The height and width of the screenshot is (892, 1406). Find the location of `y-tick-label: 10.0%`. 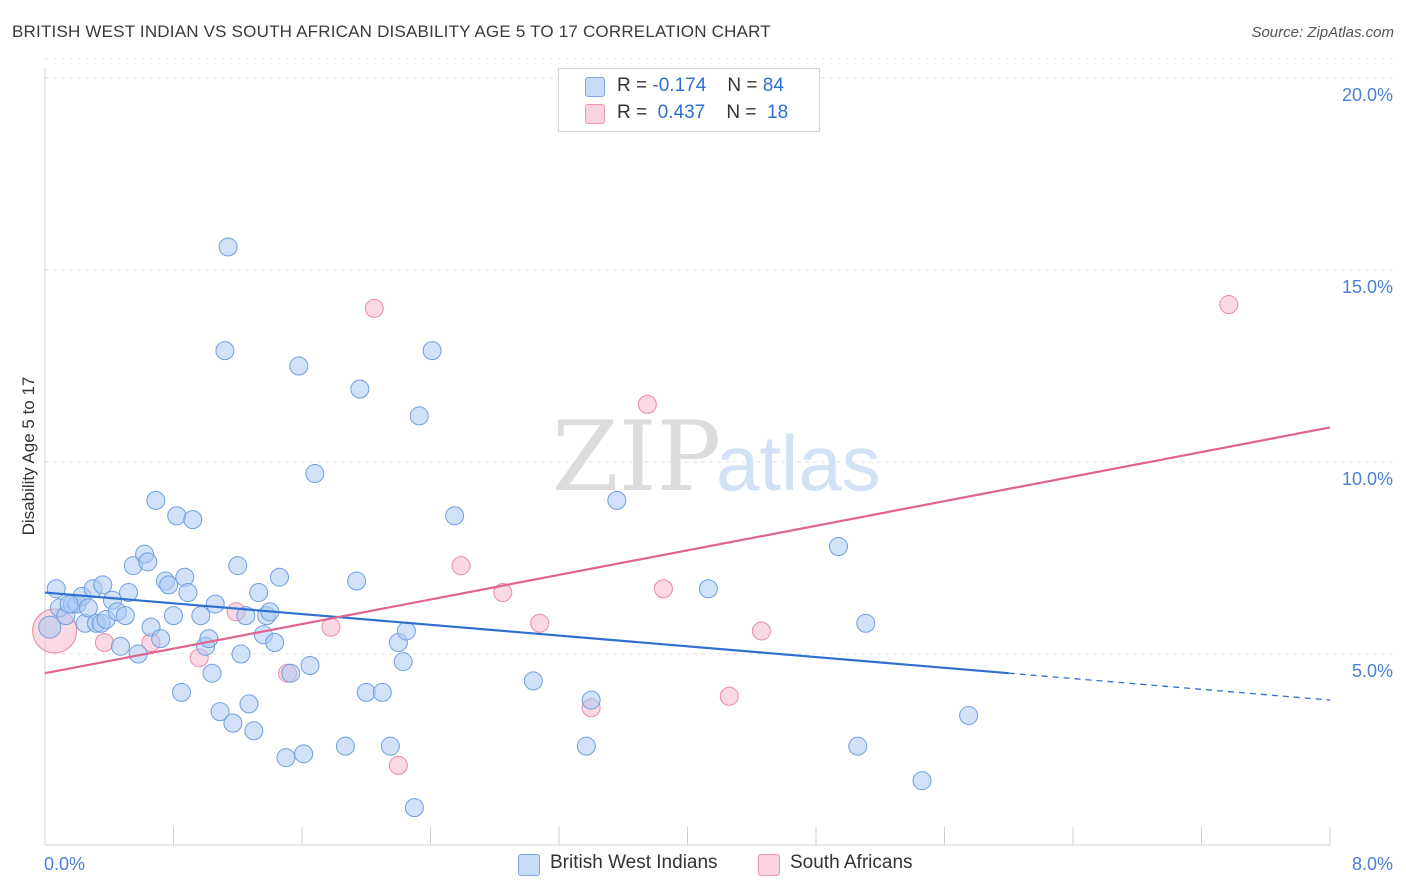

y-tick-label: 10.0% is located at coordinates (1367, 479).